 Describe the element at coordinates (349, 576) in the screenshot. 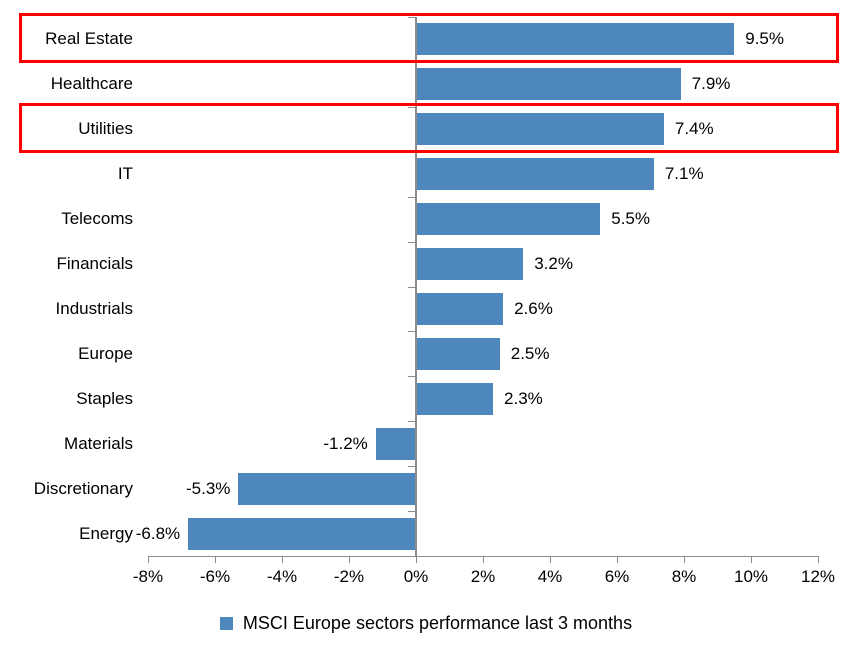

I see `x-tick-label: -2%` at that location.